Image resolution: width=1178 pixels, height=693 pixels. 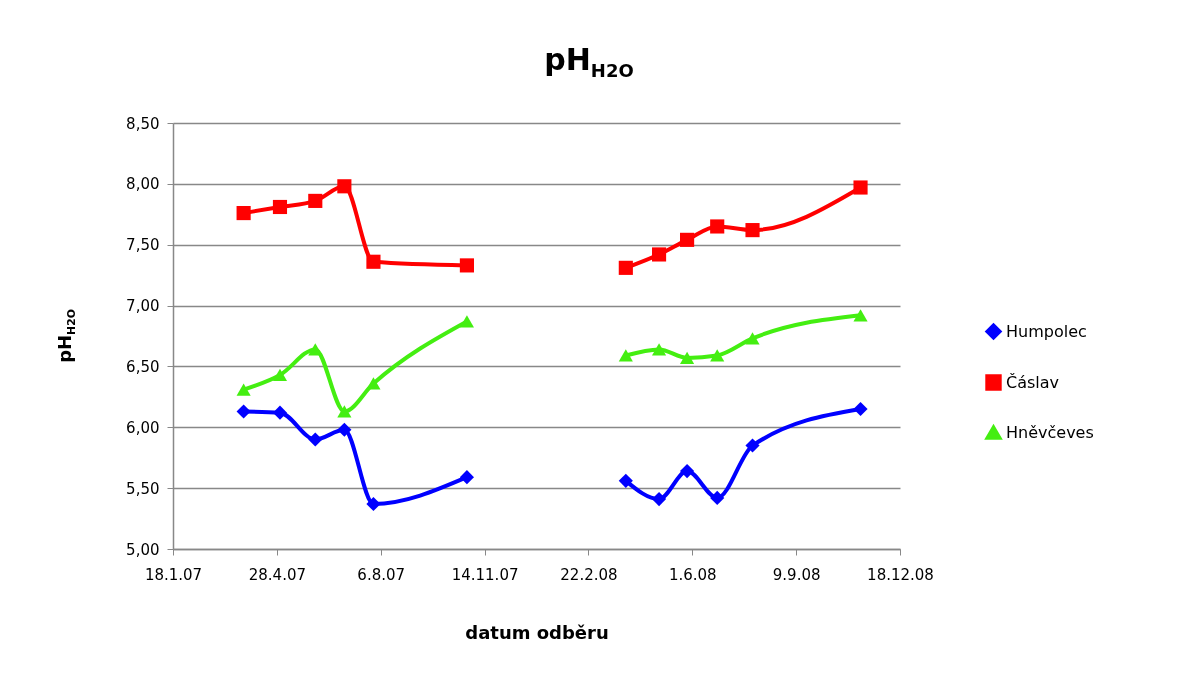 I want to click on y-tick-label: 6,50, so click(x=143, y=366).